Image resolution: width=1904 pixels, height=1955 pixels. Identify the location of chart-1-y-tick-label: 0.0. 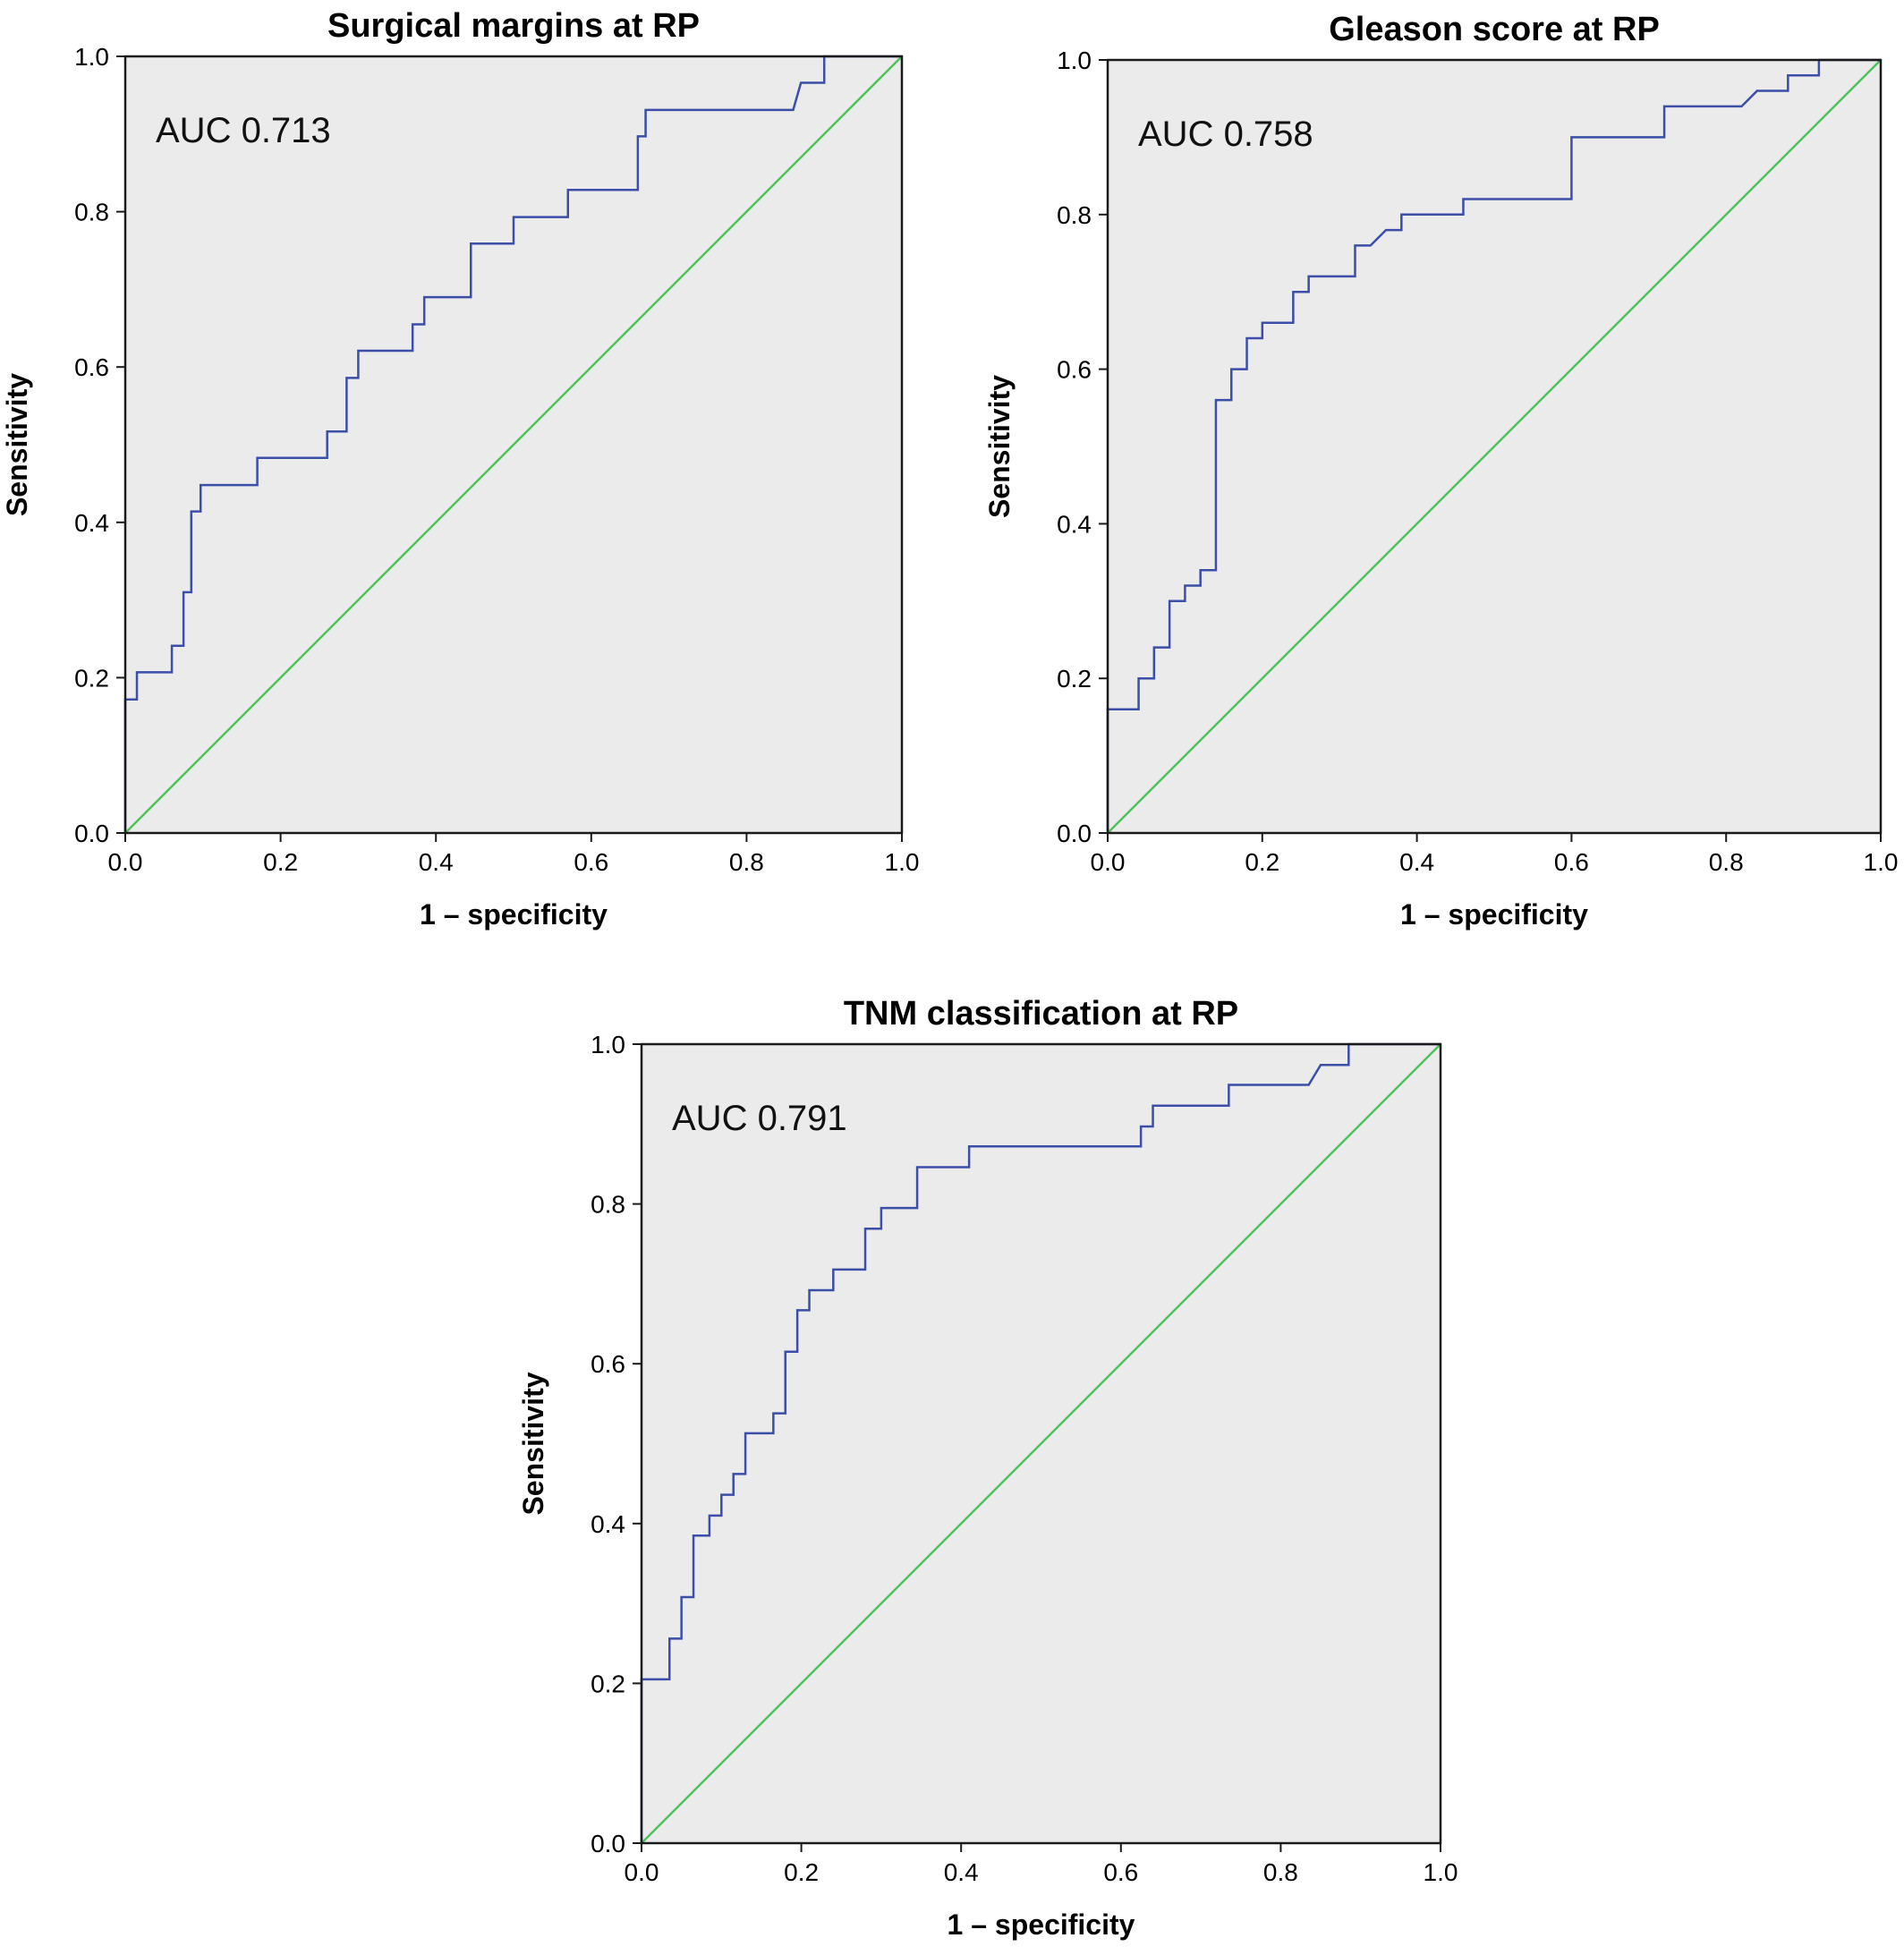
(91, 834).